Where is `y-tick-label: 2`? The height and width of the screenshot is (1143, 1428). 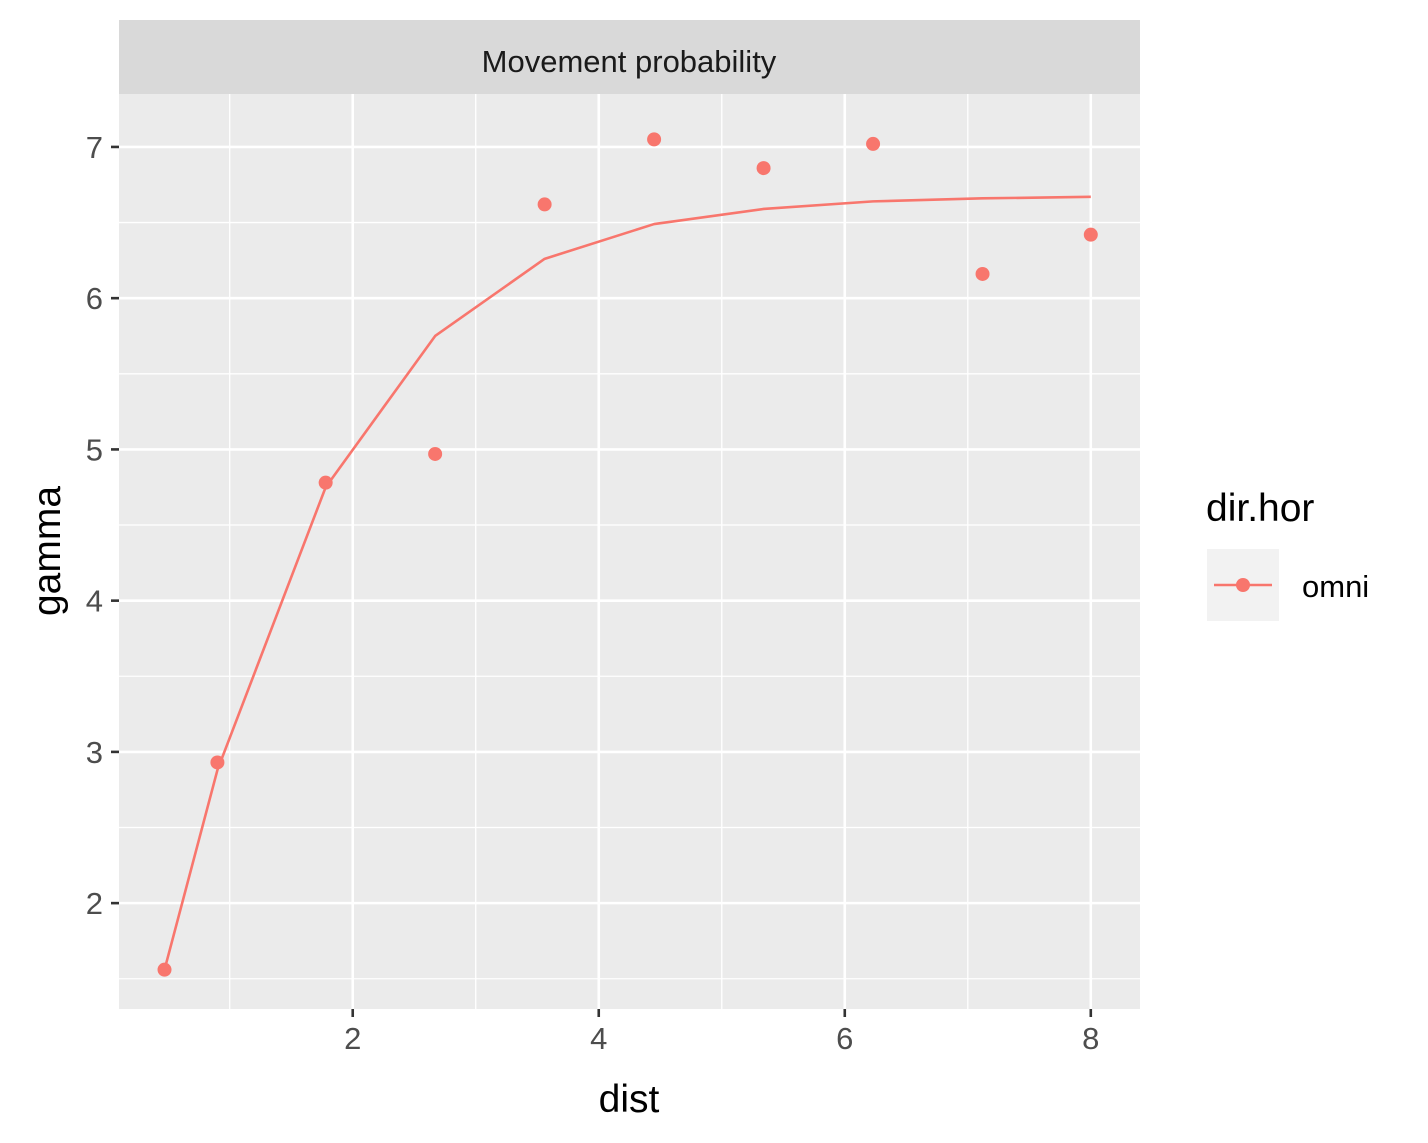 y-tick-label: 2 is located at coordinates (94, 903).